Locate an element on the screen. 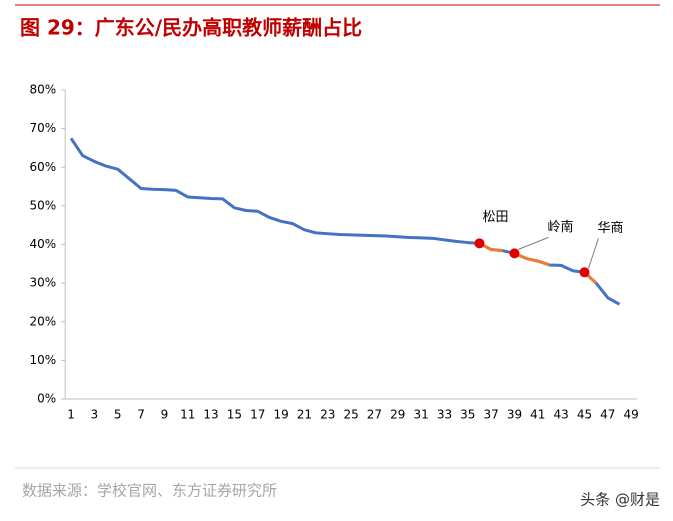 The height and width of the screenshot is (521, 673). x-tick-label: 23 is located at coordinates (327, 415).